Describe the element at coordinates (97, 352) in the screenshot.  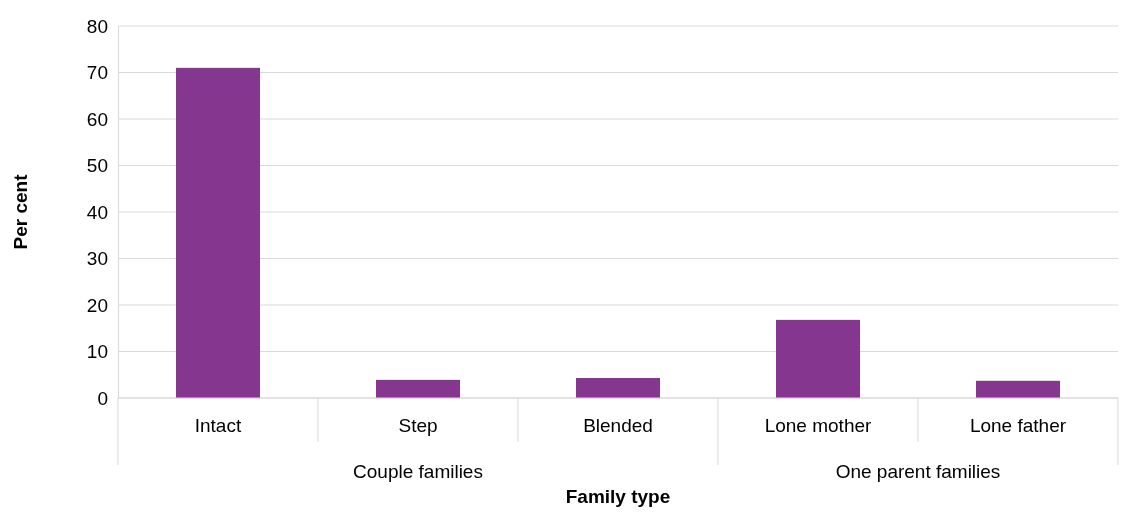
I see `y-tick-label: 10` at that location.